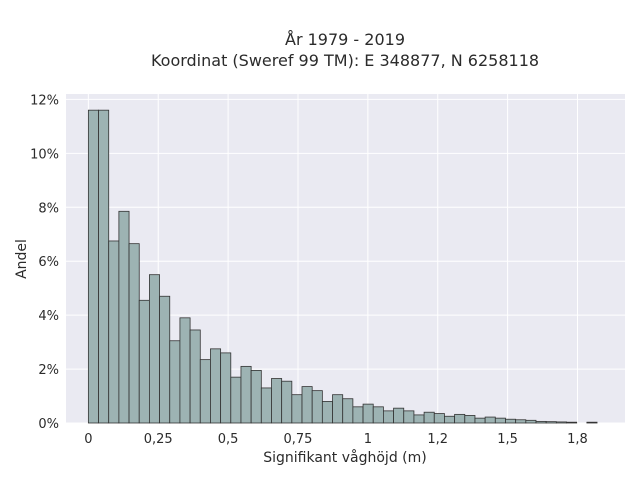 The height and width of the screenshot is (480, 640). What do you see at coordinates (298, 439) in the screenshot?
I see `x-tick-label: 0,75` at bounding box center [298, 439].